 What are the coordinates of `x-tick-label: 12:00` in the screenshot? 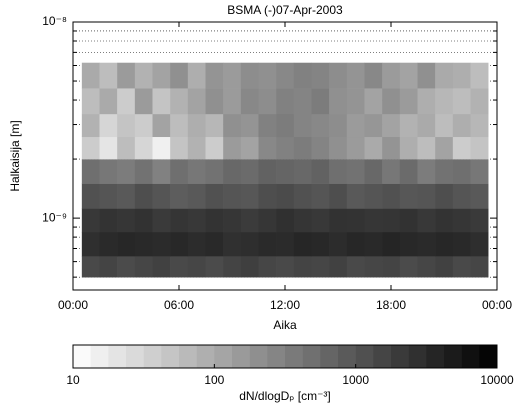 It's located at (285, 305).